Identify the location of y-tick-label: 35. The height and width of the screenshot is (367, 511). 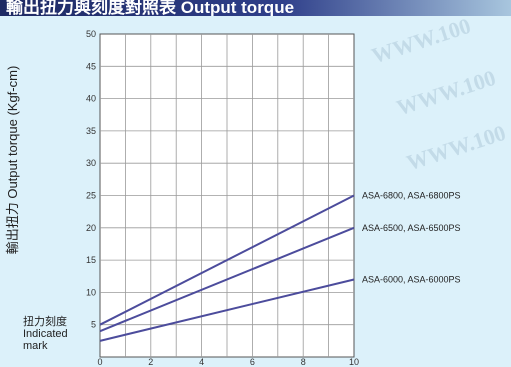
(91, 131).